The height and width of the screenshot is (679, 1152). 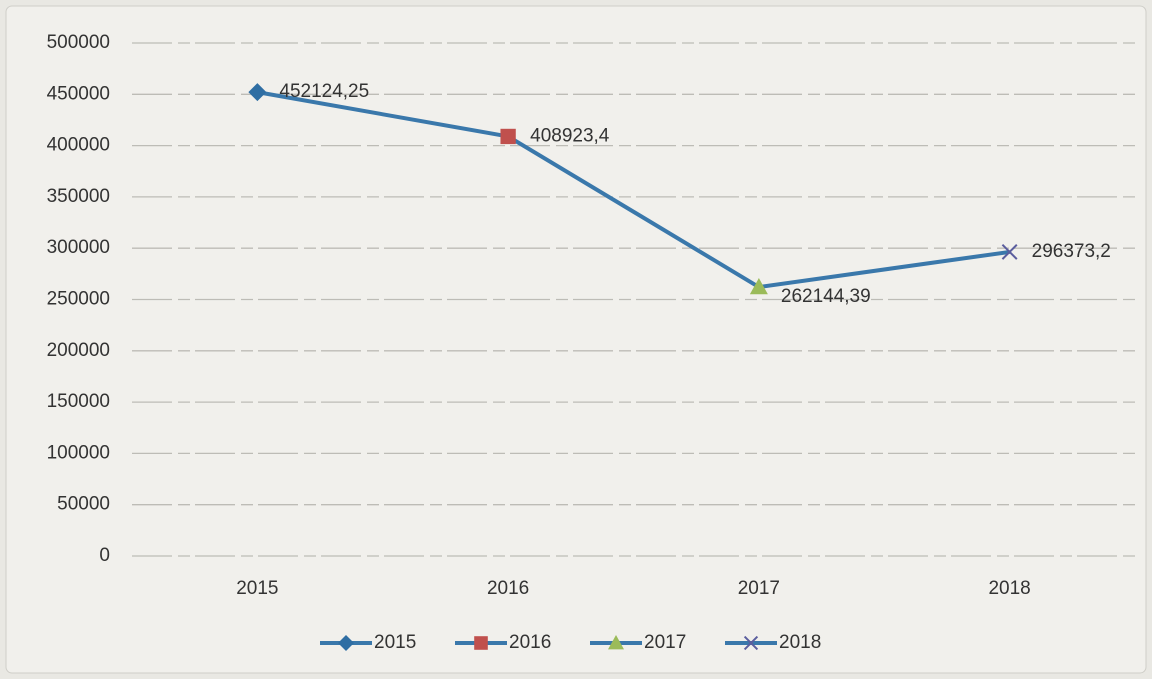 What do you see at coordinates (78, 401) in the screenshot?
I see `y-tick-label: 150000` at bounding box center [78, 401].